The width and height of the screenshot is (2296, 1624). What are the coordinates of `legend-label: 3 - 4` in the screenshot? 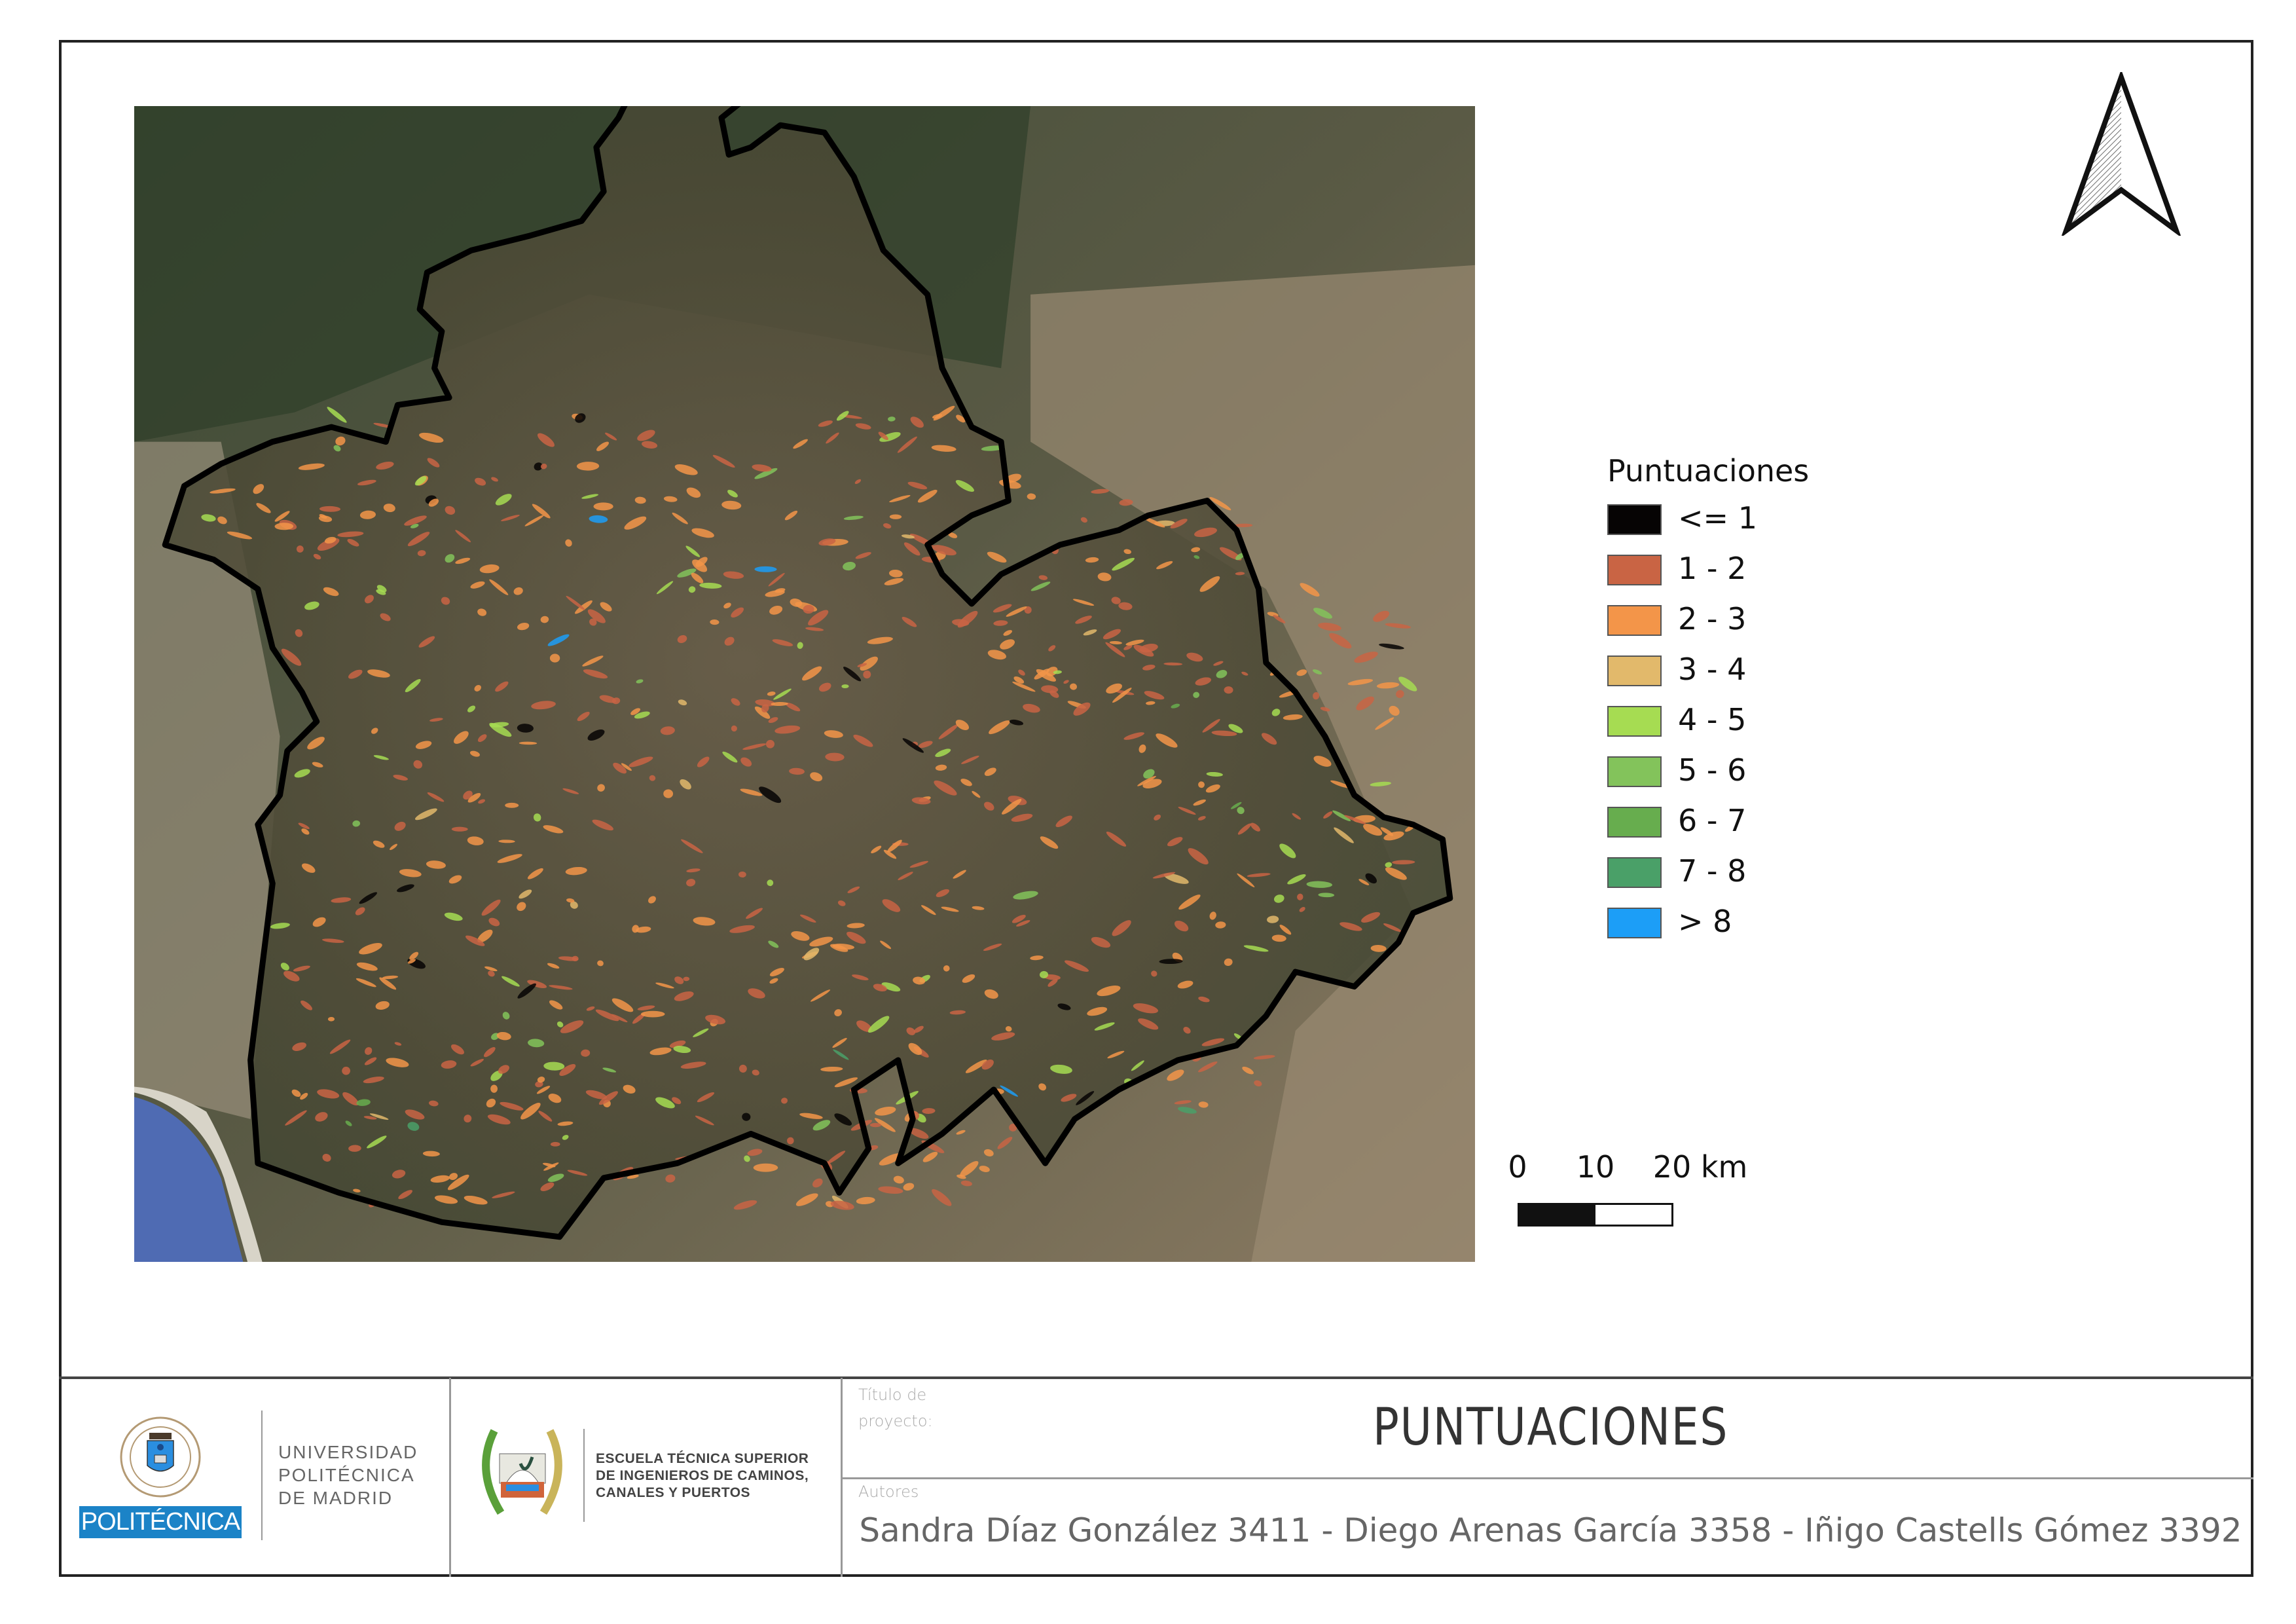 It's located at (1712, 669).